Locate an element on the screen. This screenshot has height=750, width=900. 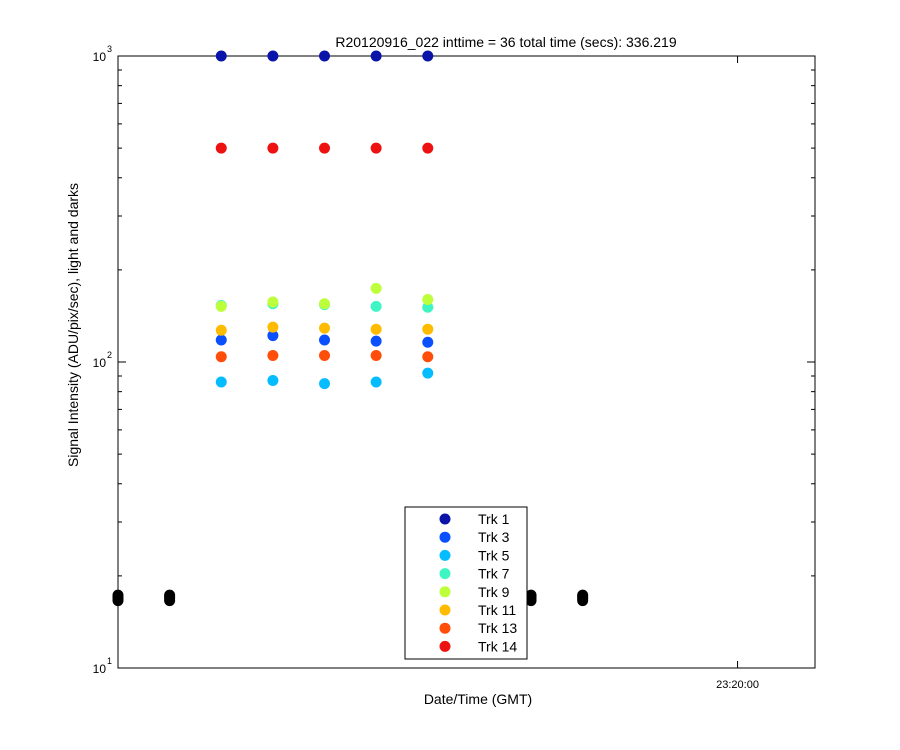
legend-label: Trk 3 is located at coordinates (494, 537).